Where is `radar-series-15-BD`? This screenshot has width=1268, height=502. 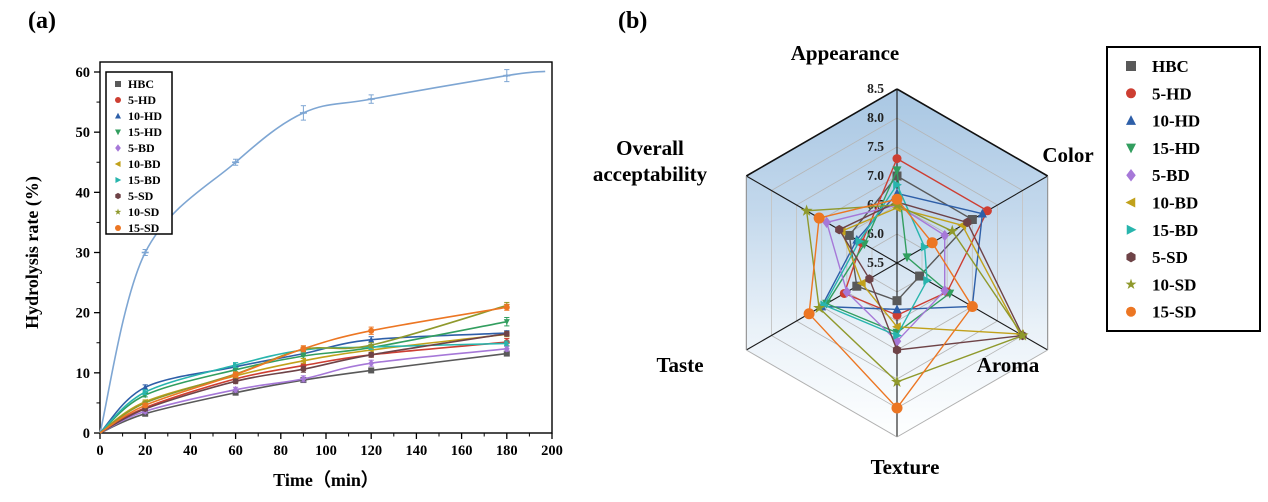
radar-series-15-BD is located at coordinates (876, 260).